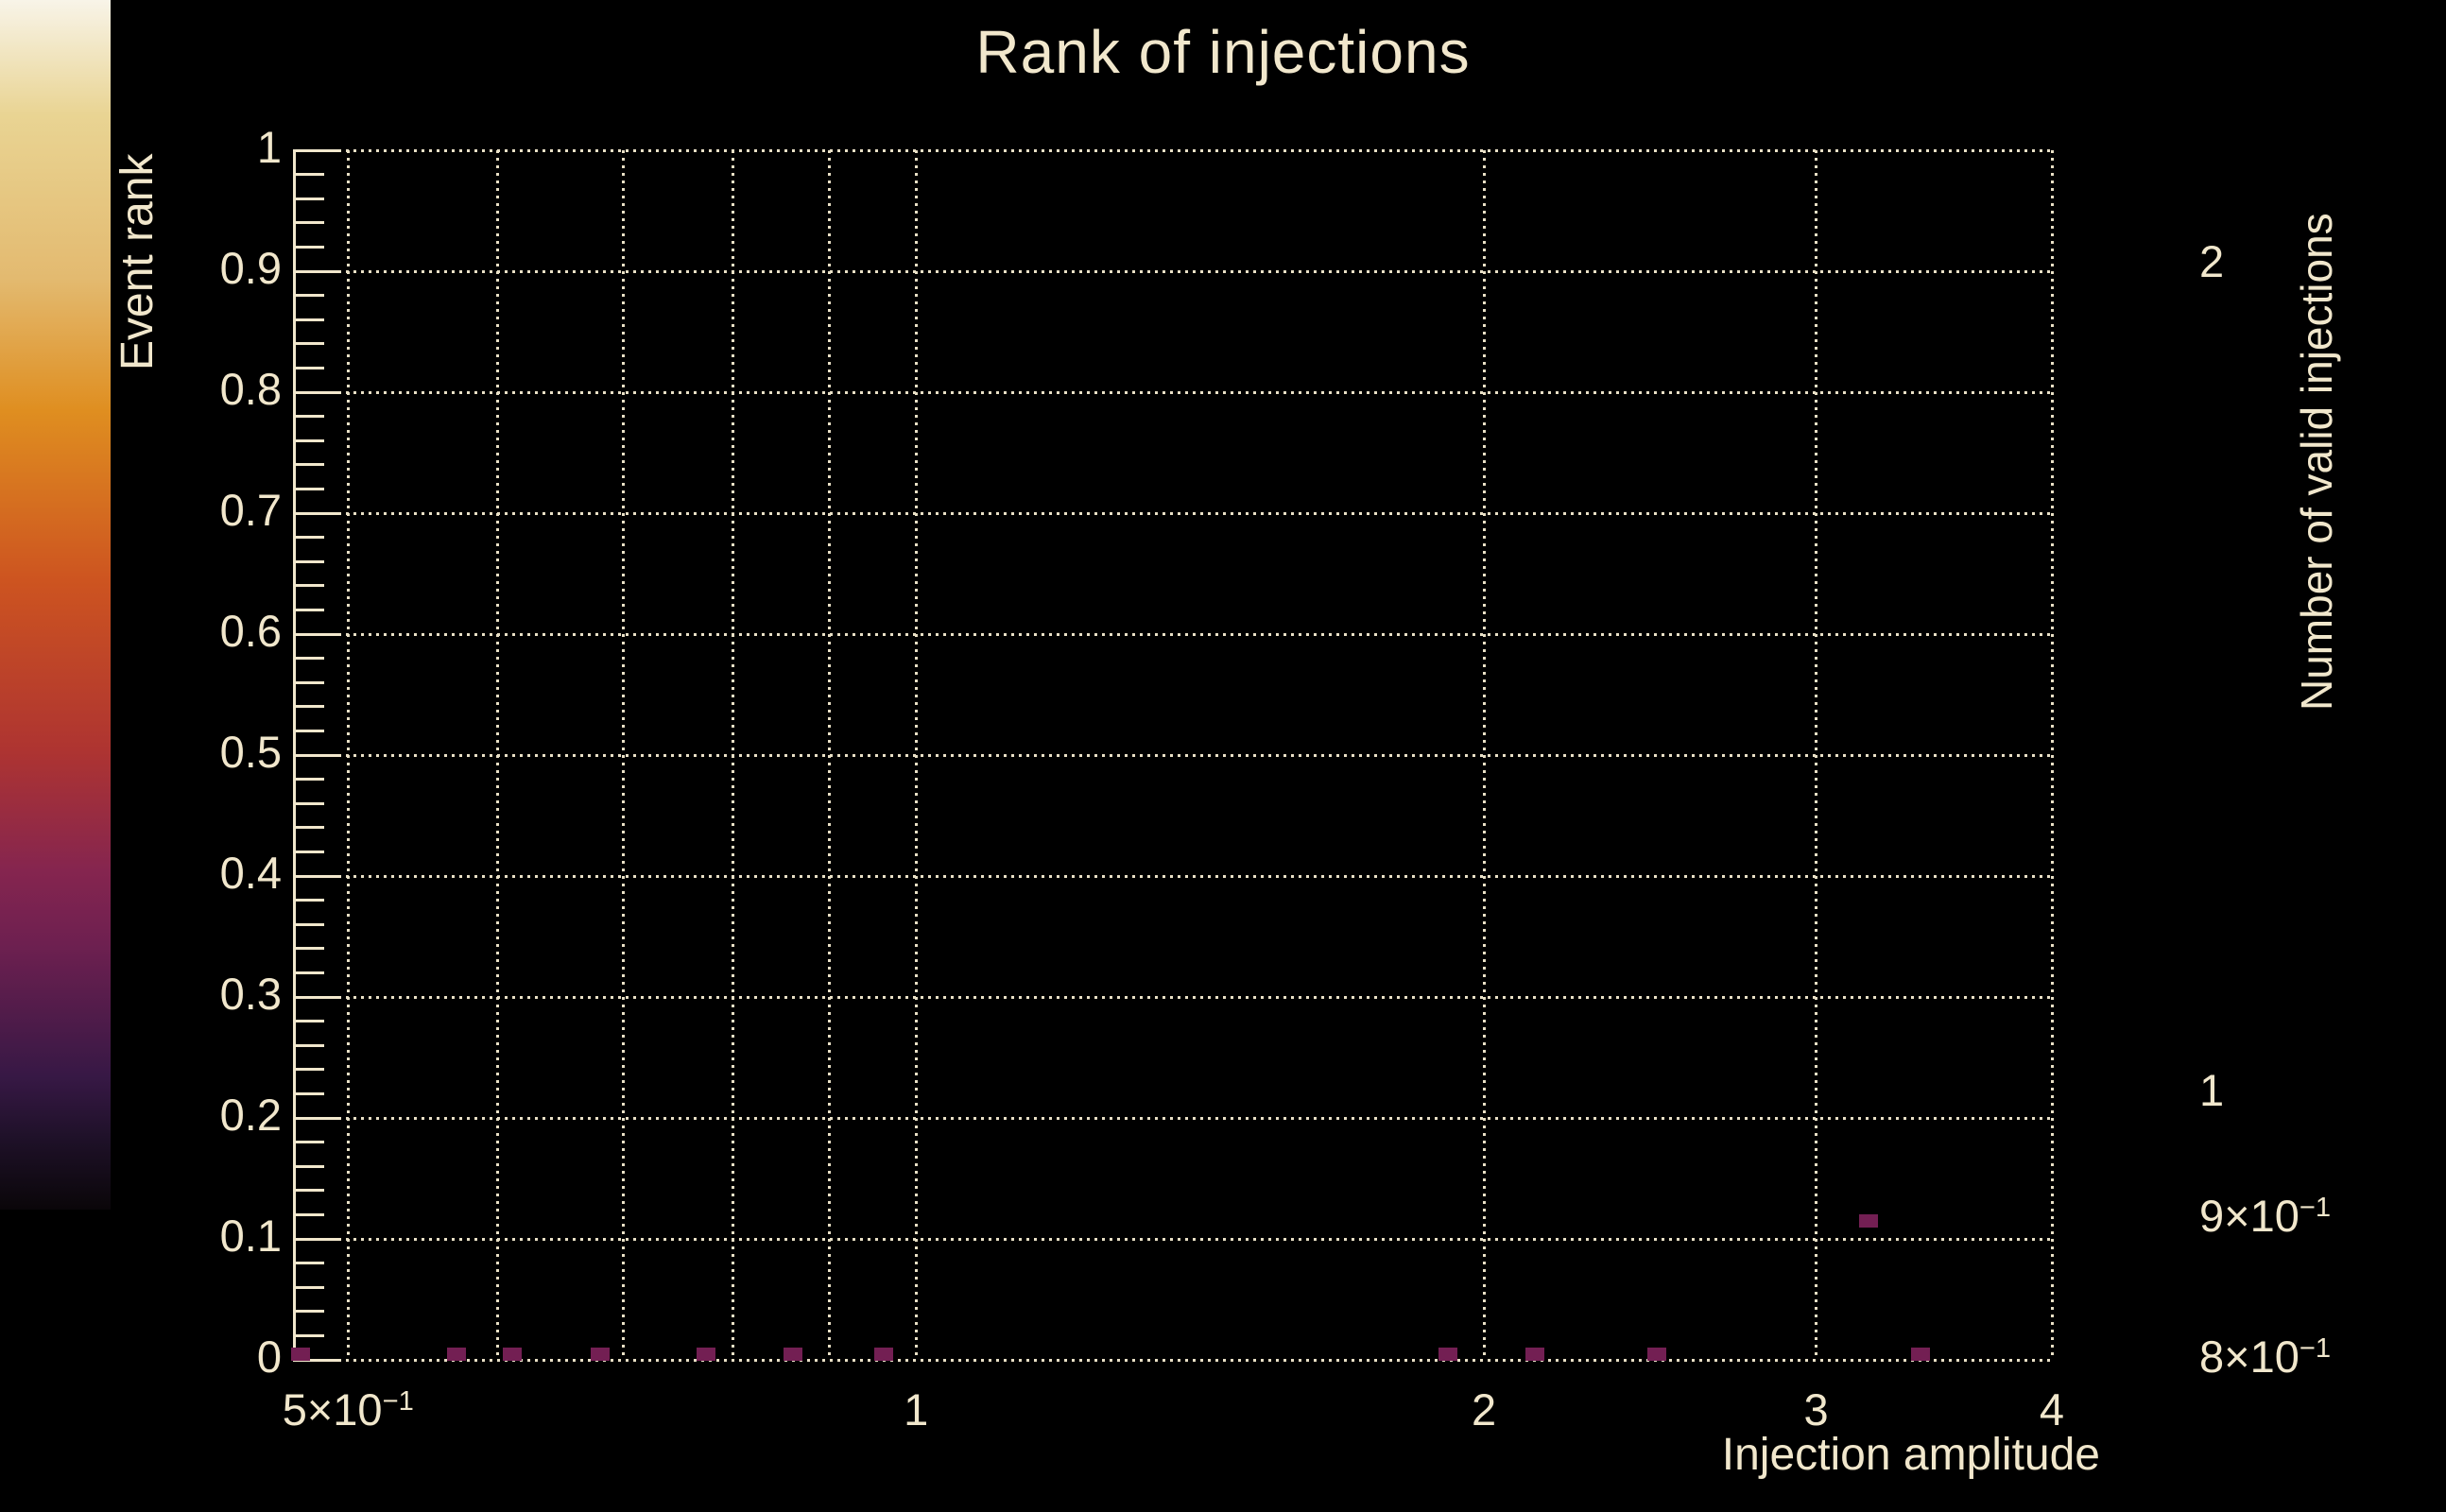 The width and height of the screenshot is (2446, 1512). I want to click on x-axis-title: Injection amplitude, so click(1910, 1455).